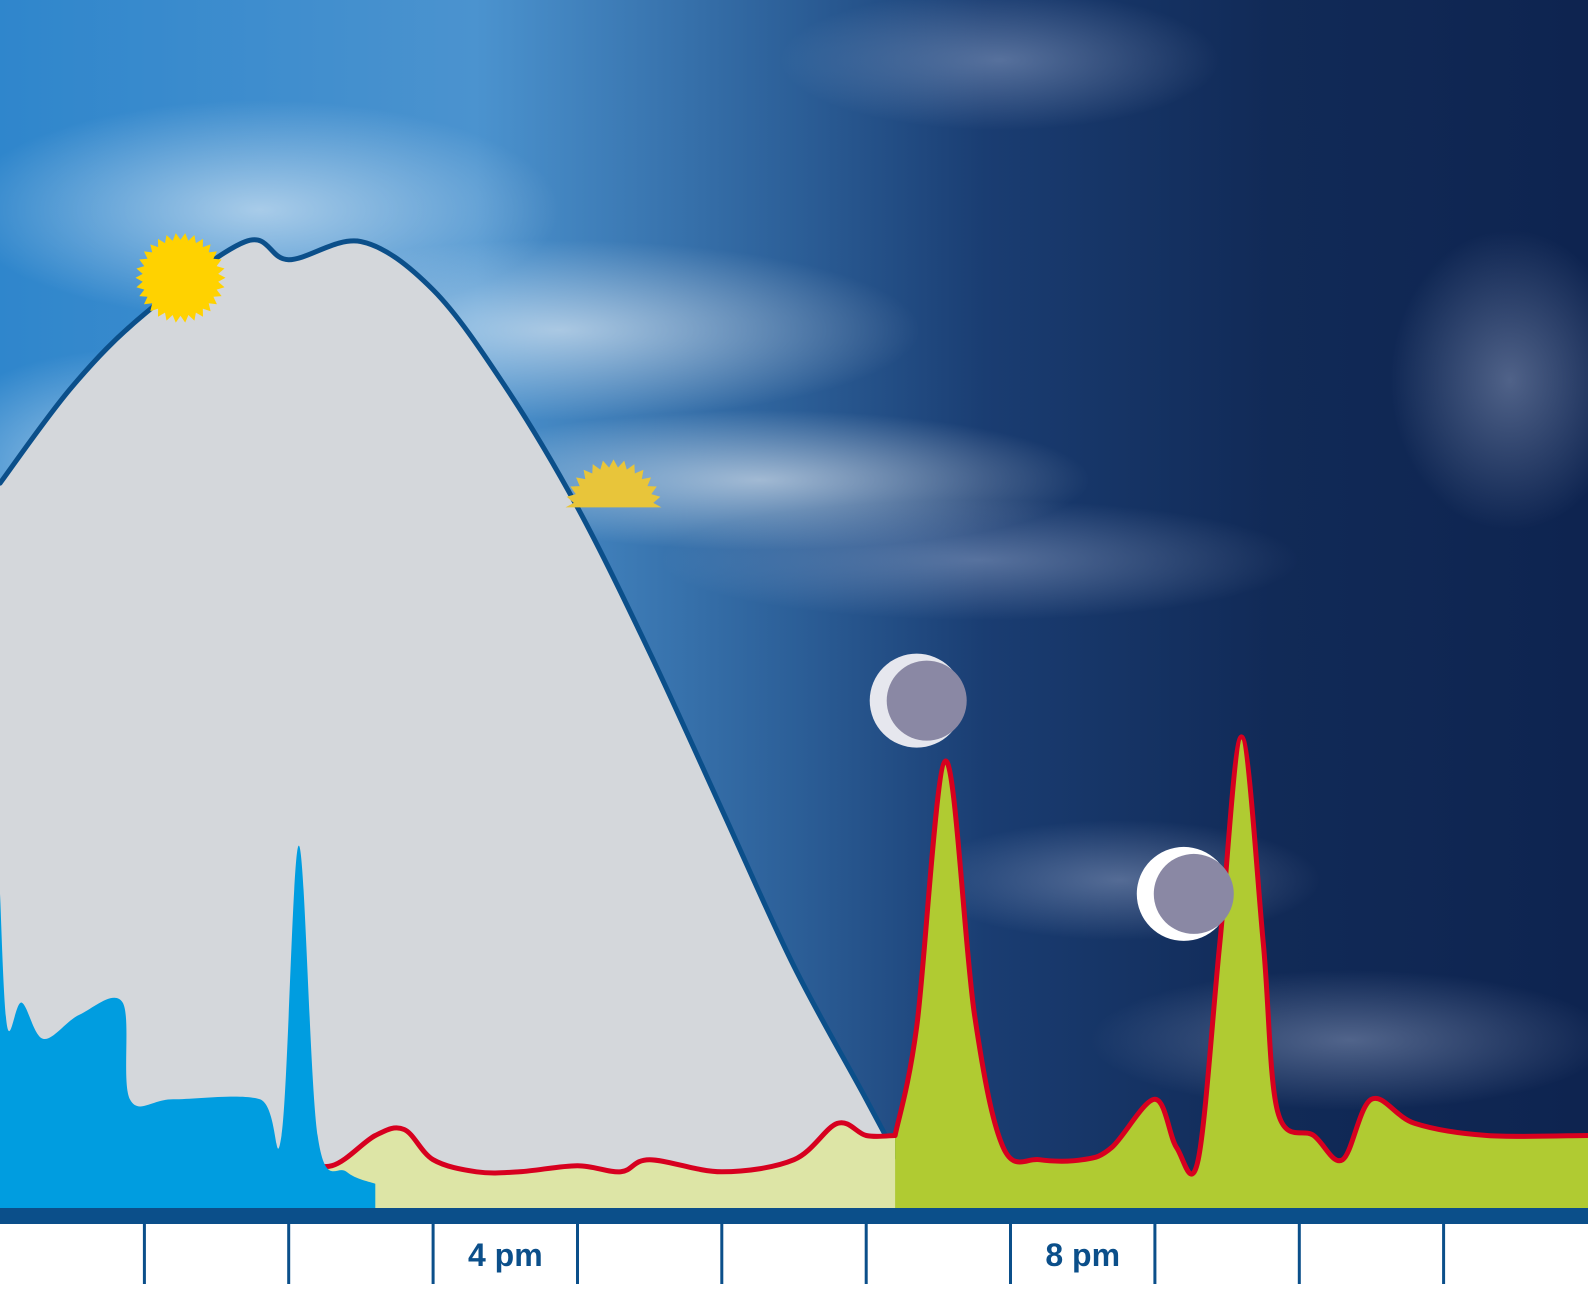 Image resolution: width=1588 pixels, height=1292 pixels. Describe the element at coordinates (505, 1255) in the screenshot. I see `x-axis-tick-label: 4 pm` at that location.